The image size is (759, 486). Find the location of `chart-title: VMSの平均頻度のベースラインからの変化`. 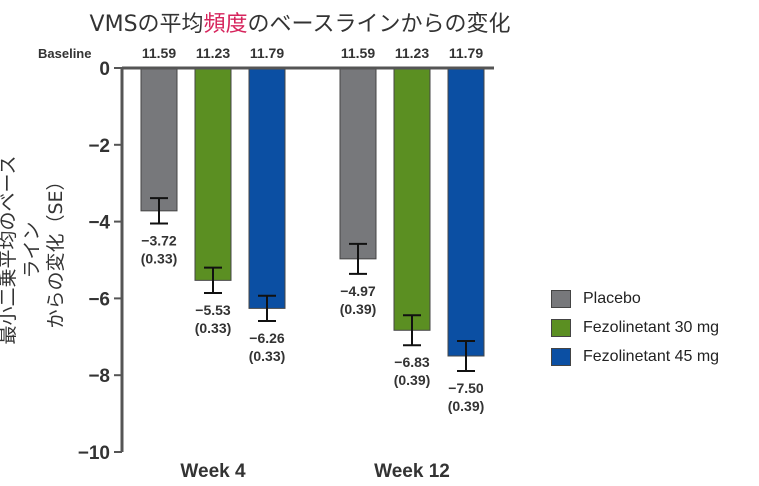

chart-title: VMSの平均頻度のベースラインからの変化 is located at coordinates (300, 22).